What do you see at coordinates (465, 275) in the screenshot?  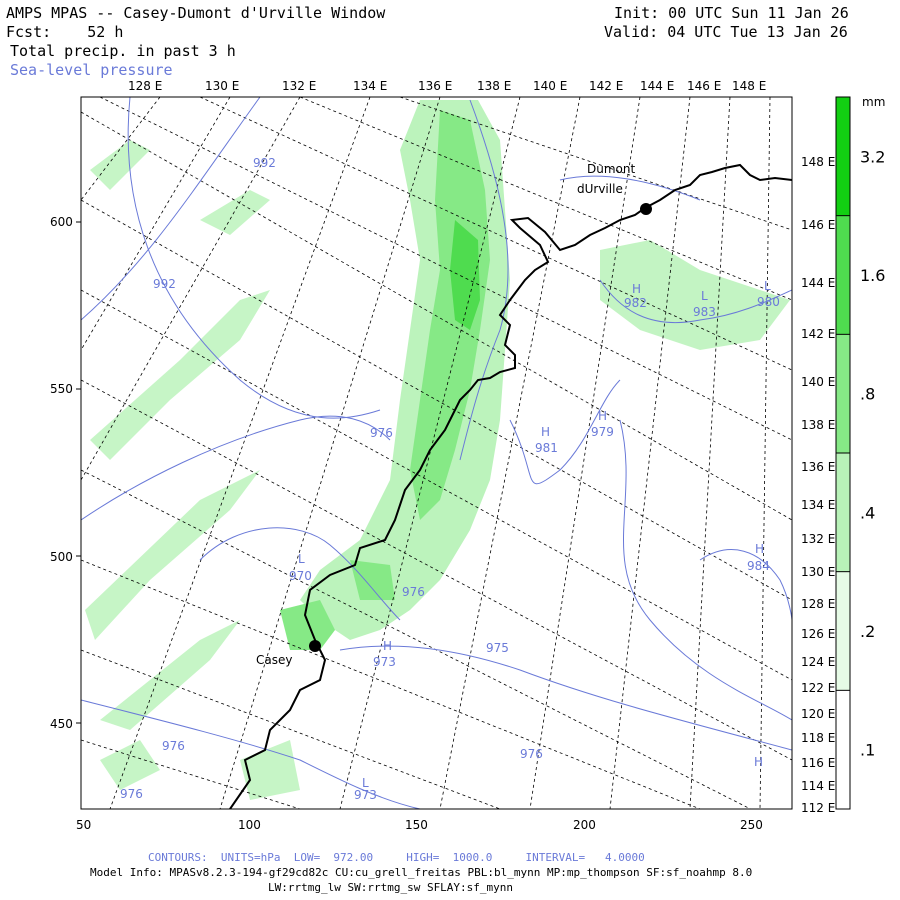 I see `precip-peak-main` at bounding box center [465, 275].